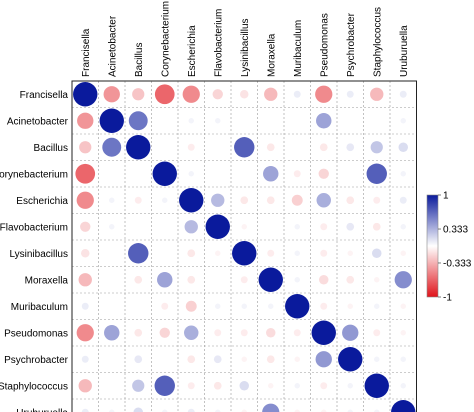  What do you see at coordinates (377, 42) in the screenshot?
I see `column-label: Staphylococcus` at bounding box center [377, 42].